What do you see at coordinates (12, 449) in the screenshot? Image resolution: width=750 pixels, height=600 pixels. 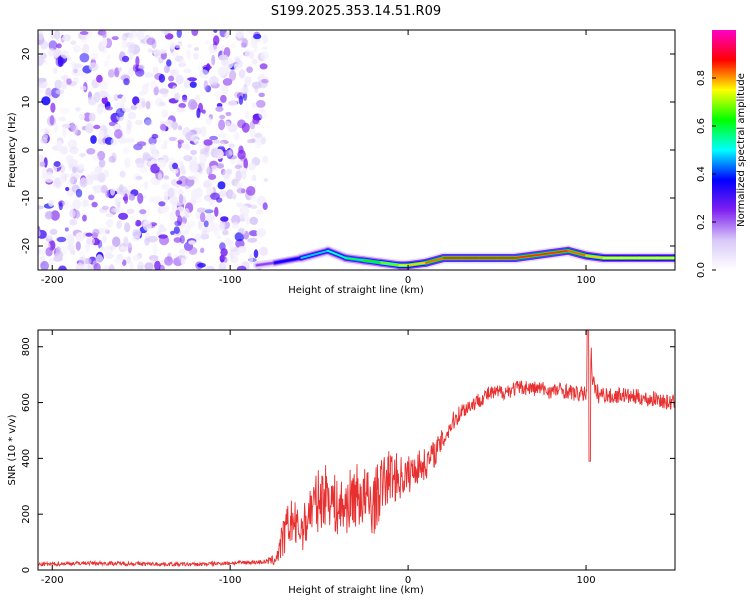 I see `snr-y-axis-title: SNR (10 * v/v)` at bounding box center [12, 449].